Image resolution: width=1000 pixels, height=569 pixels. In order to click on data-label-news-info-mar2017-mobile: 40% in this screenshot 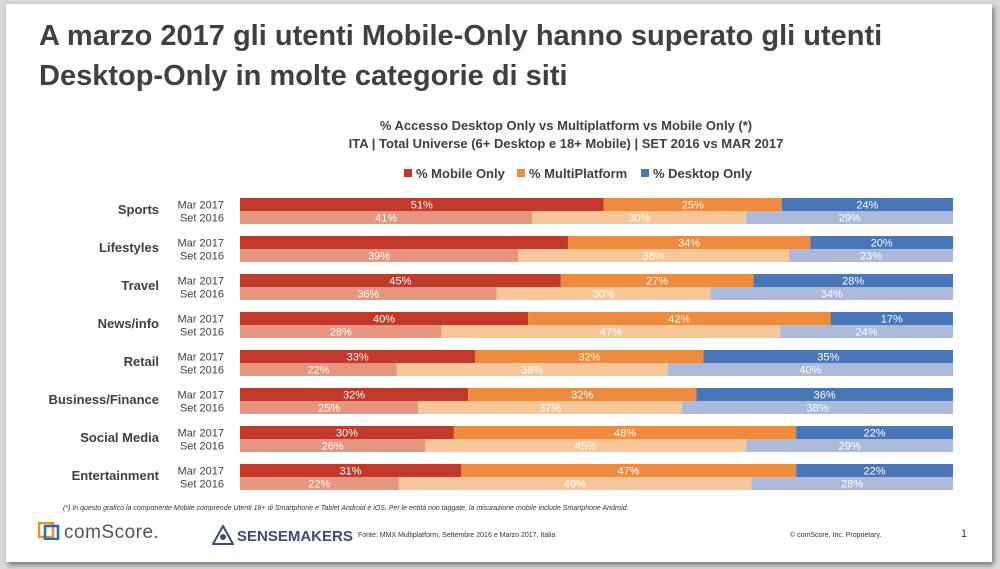, I will do `click(384, 320)`.